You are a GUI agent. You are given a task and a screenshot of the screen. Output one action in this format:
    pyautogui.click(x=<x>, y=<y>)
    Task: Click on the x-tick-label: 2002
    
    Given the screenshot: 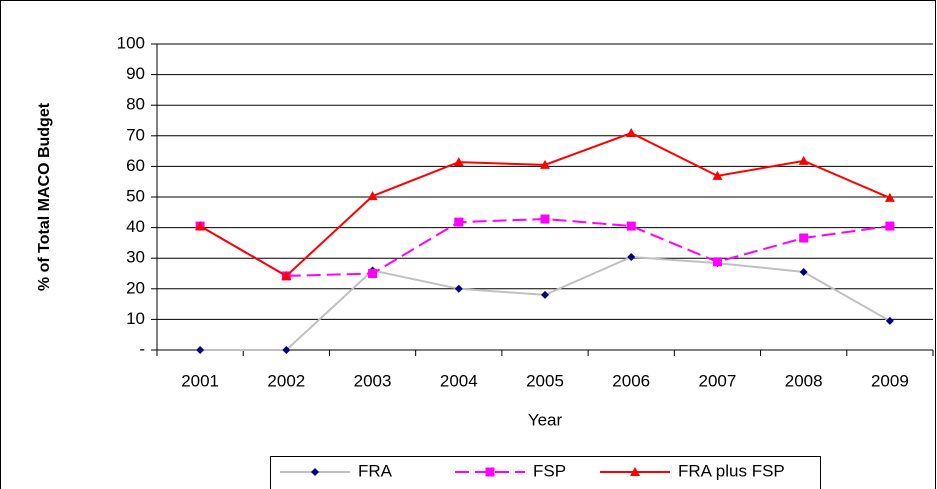 What is the action you would take?
    pyautogui.click(x=286, y=380)
    